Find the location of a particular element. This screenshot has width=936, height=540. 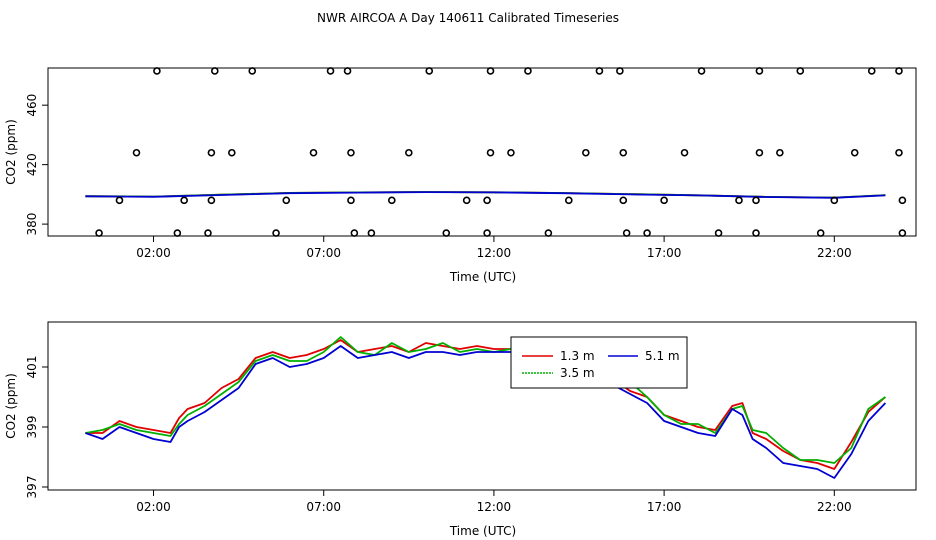

bottom-x-axis-label: Time (UTC) is located at coordinates (482, 531).